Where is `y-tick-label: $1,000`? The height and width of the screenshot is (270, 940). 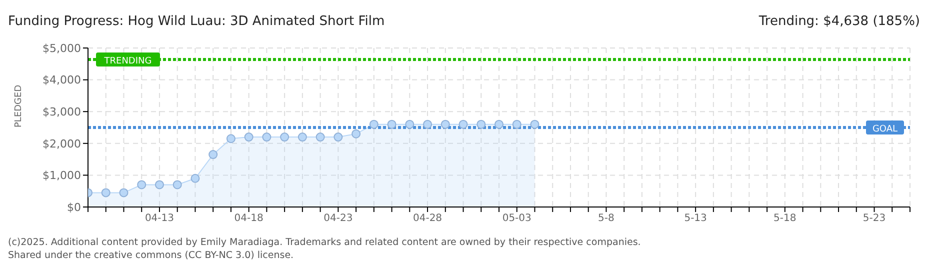 y-tick-label: $1,000 is located at coordinates (61, 175).